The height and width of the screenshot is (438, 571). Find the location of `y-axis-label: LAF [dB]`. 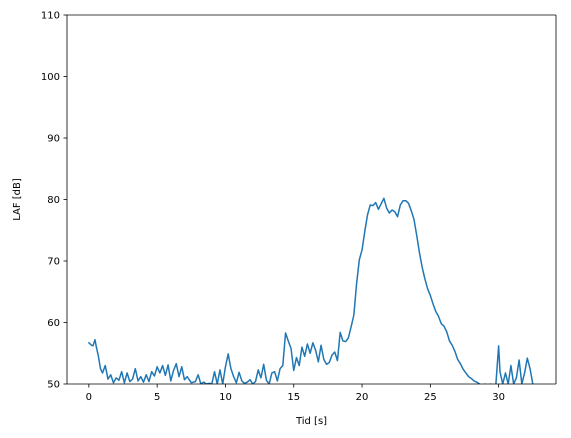

y-axis-label: LAF [dB] is located at coordinates (17, 199).